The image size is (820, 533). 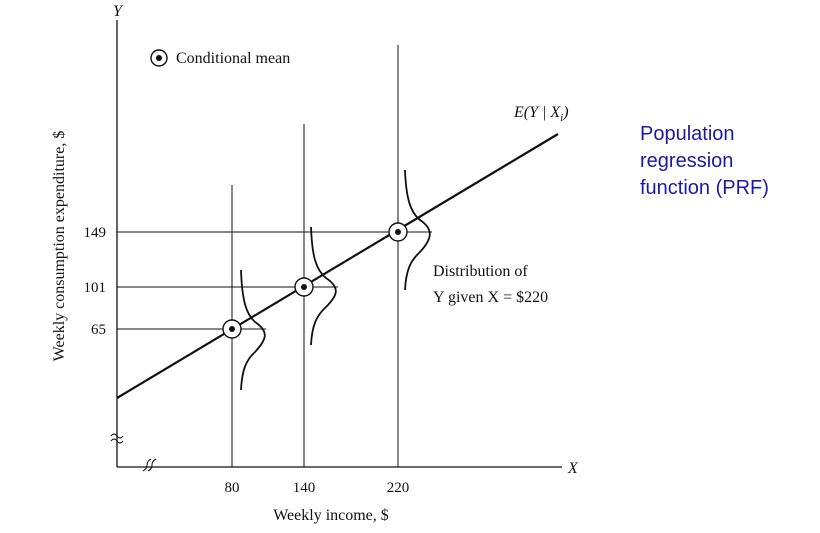 What do you see at coordinates (304, 488) in the screenshot?
I see `x-tick-label: 140` at bounding box center [304, 488].